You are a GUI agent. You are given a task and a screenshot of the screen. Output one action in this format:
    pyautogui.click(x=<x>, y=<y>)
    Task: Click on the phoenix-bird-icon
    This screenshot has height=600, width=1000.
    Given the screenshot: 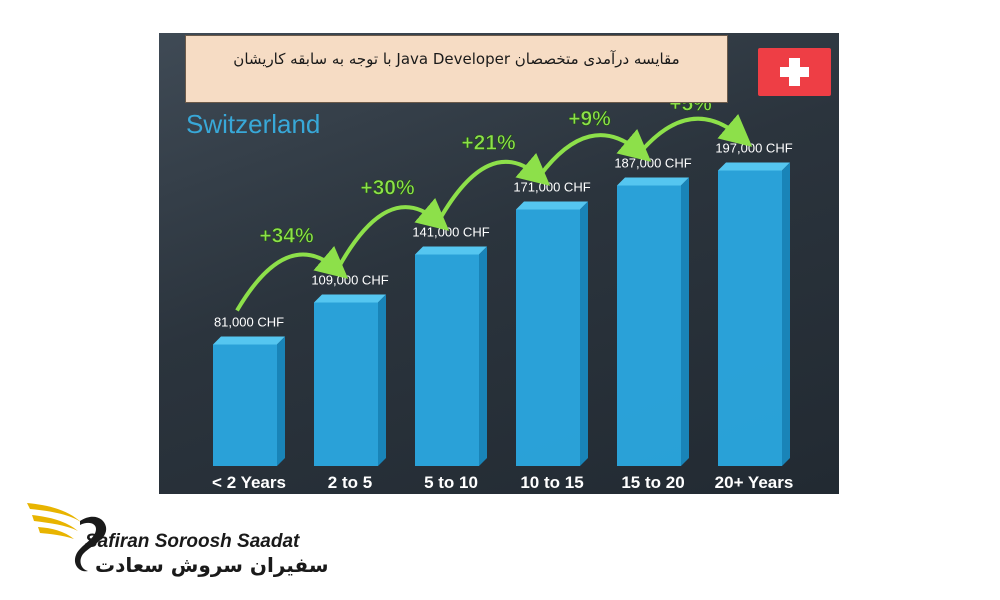 What is the action you would take?
    pyautogui.click(x=67, y=537)
    